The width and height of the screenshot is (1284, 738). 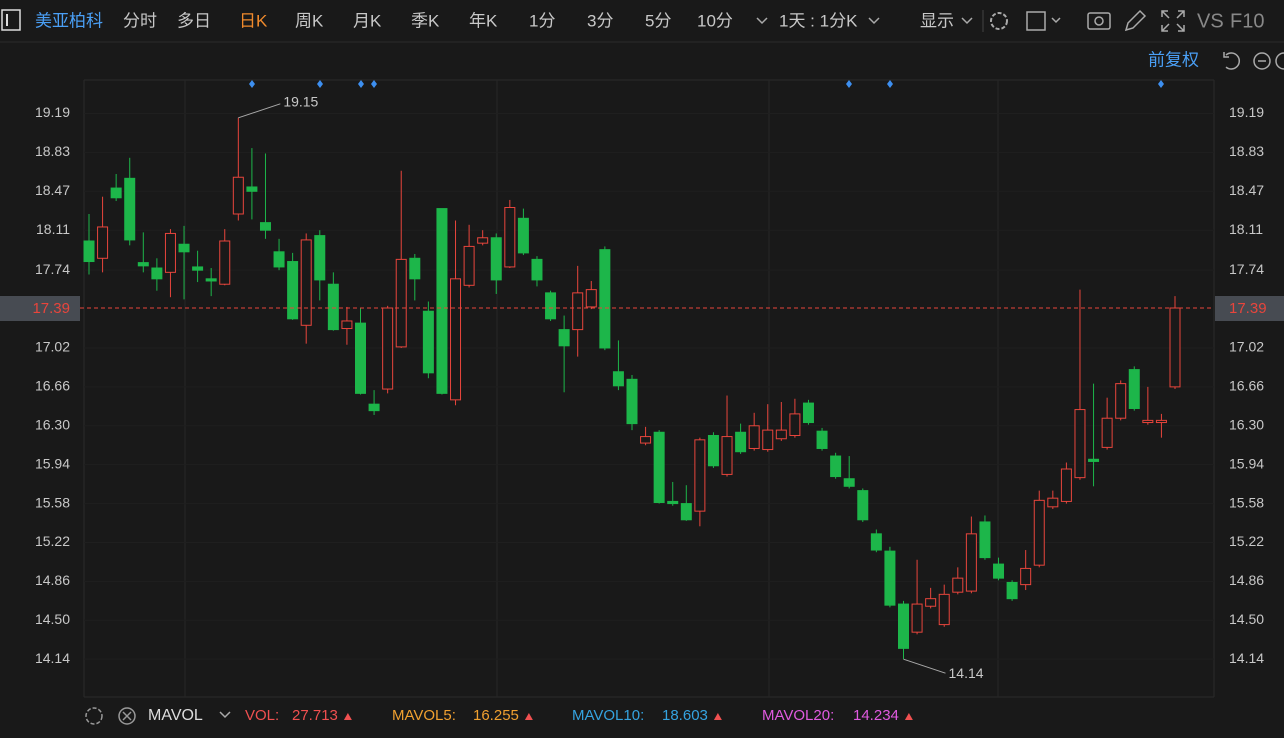 I want to click on fullscreen-icon, so click(x=1173, y=21).